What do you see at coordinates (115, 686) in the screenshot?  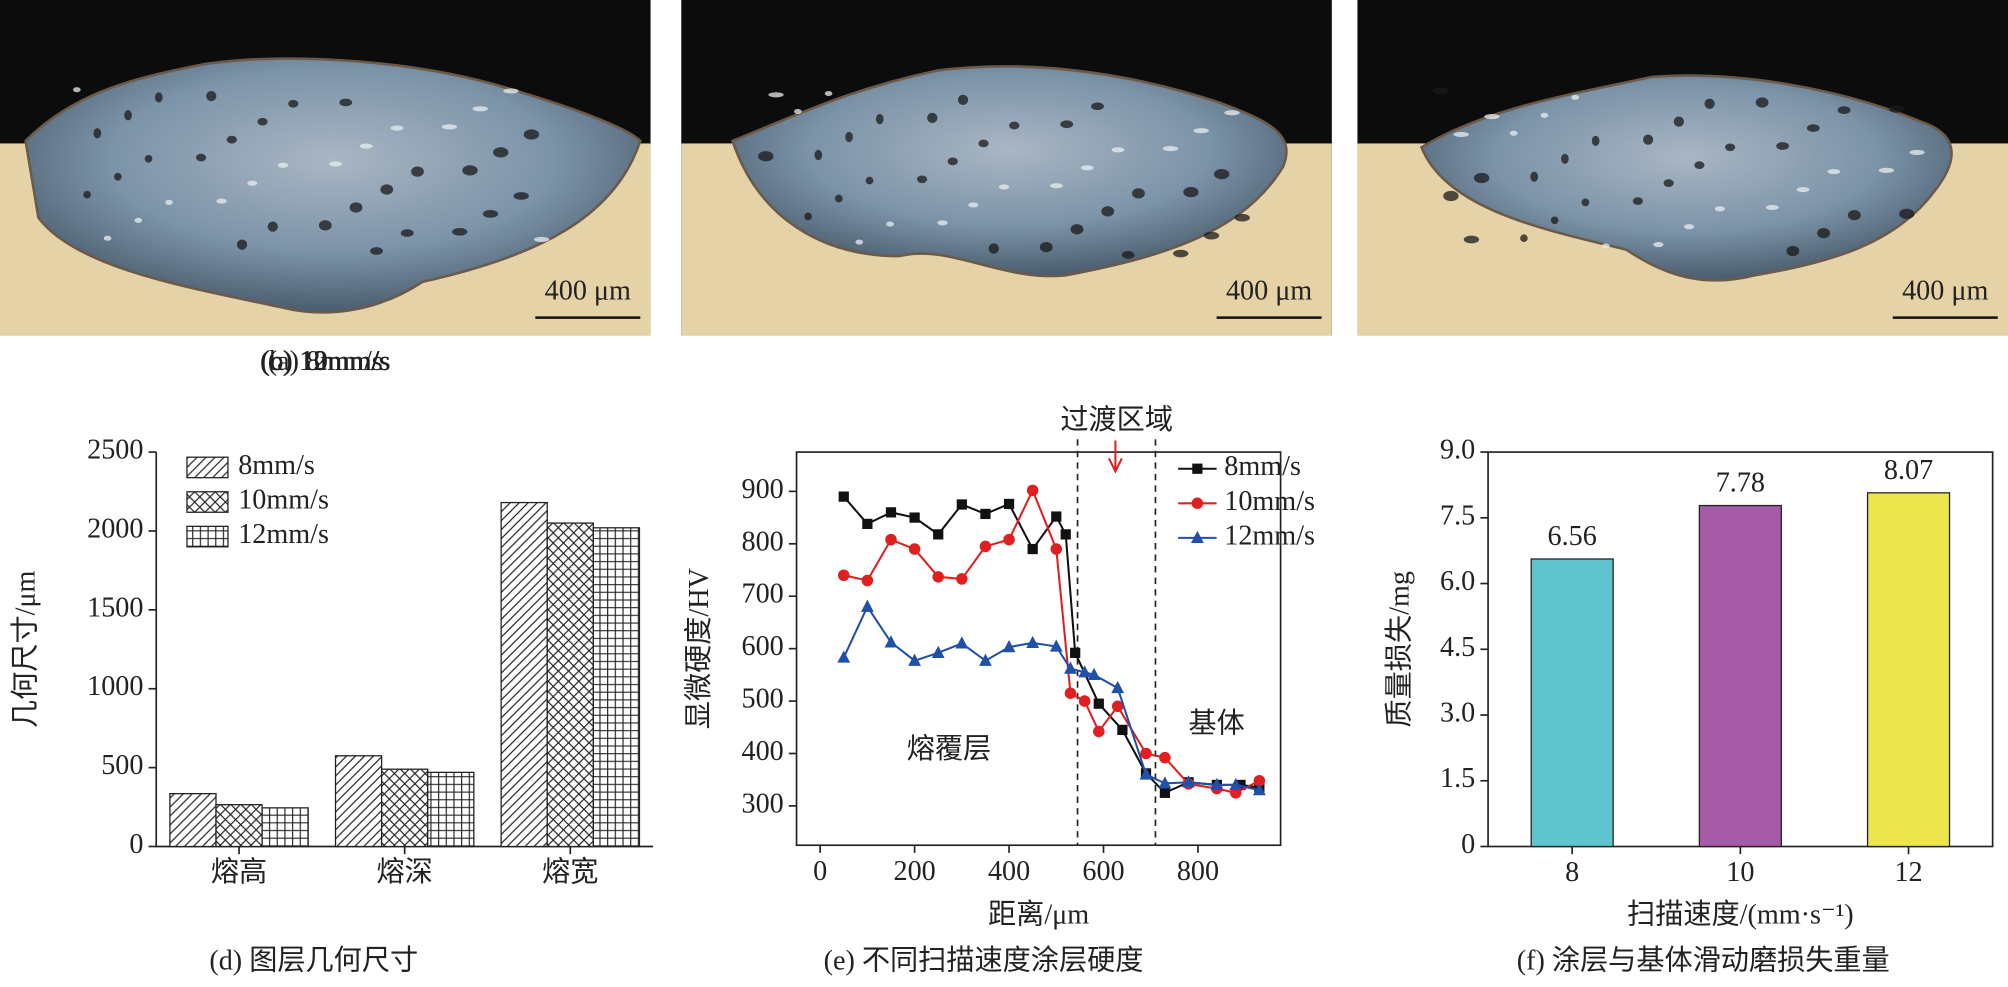 I see `y-tick-label: 1000` at bounding box center [115, 686].